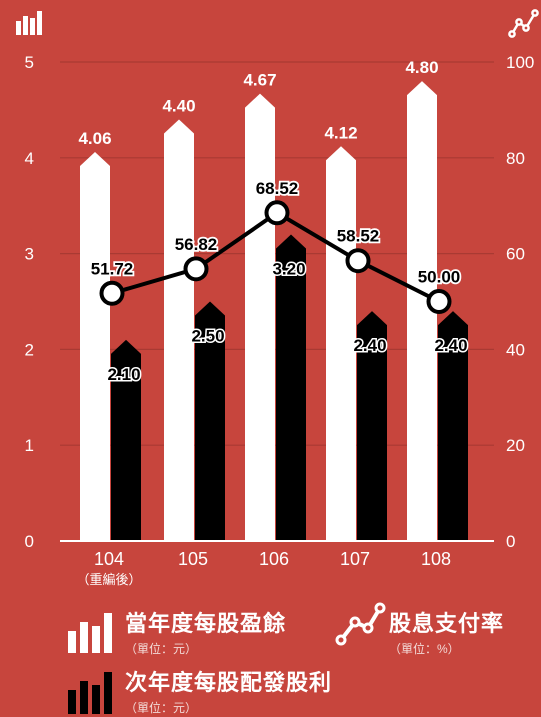 The image size is (541, 717). What do you see at coordinates (447, 623) in the screenshot?
I see `legend-payout-title: 股息支付率` at bounding box center [447, 623].